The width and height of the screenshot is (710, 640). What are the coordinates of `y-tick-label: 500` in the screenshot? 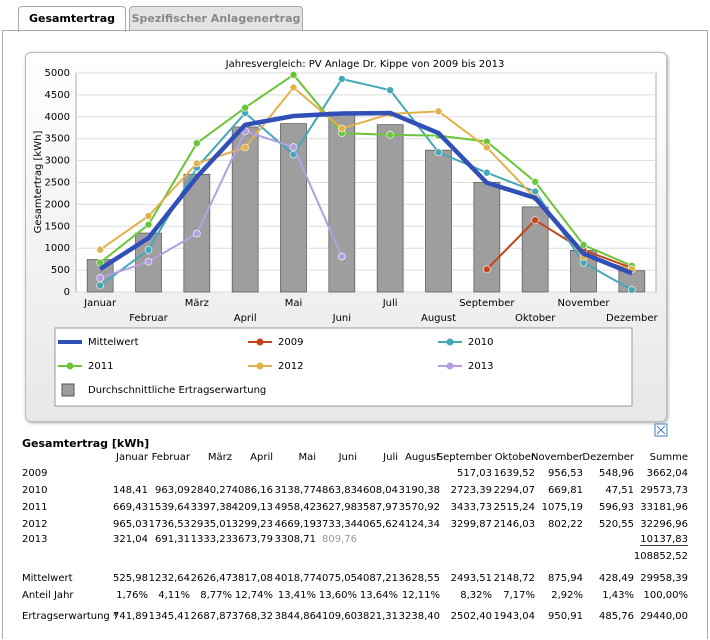 It's located at (60, 270).